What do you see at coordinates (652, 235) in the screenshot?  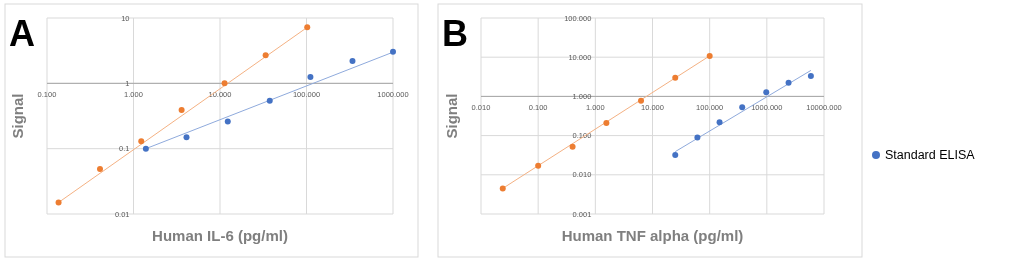 I see `x-axis-title: Human TNF alpha (pg/ml)` at bounding box center [652, 235].